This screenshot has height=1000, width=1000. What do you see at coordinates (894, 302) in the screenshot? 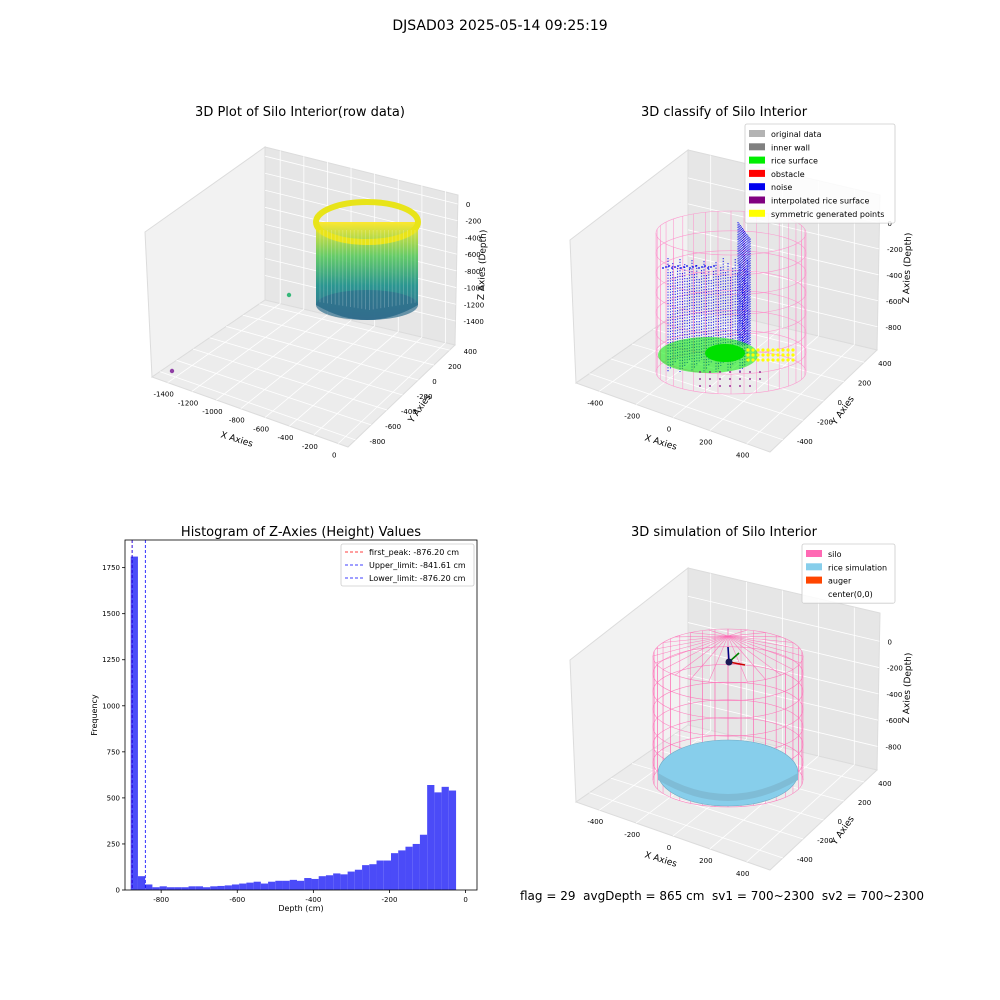
I see `z-tick-label: -600` at bounding box center [894, 302].